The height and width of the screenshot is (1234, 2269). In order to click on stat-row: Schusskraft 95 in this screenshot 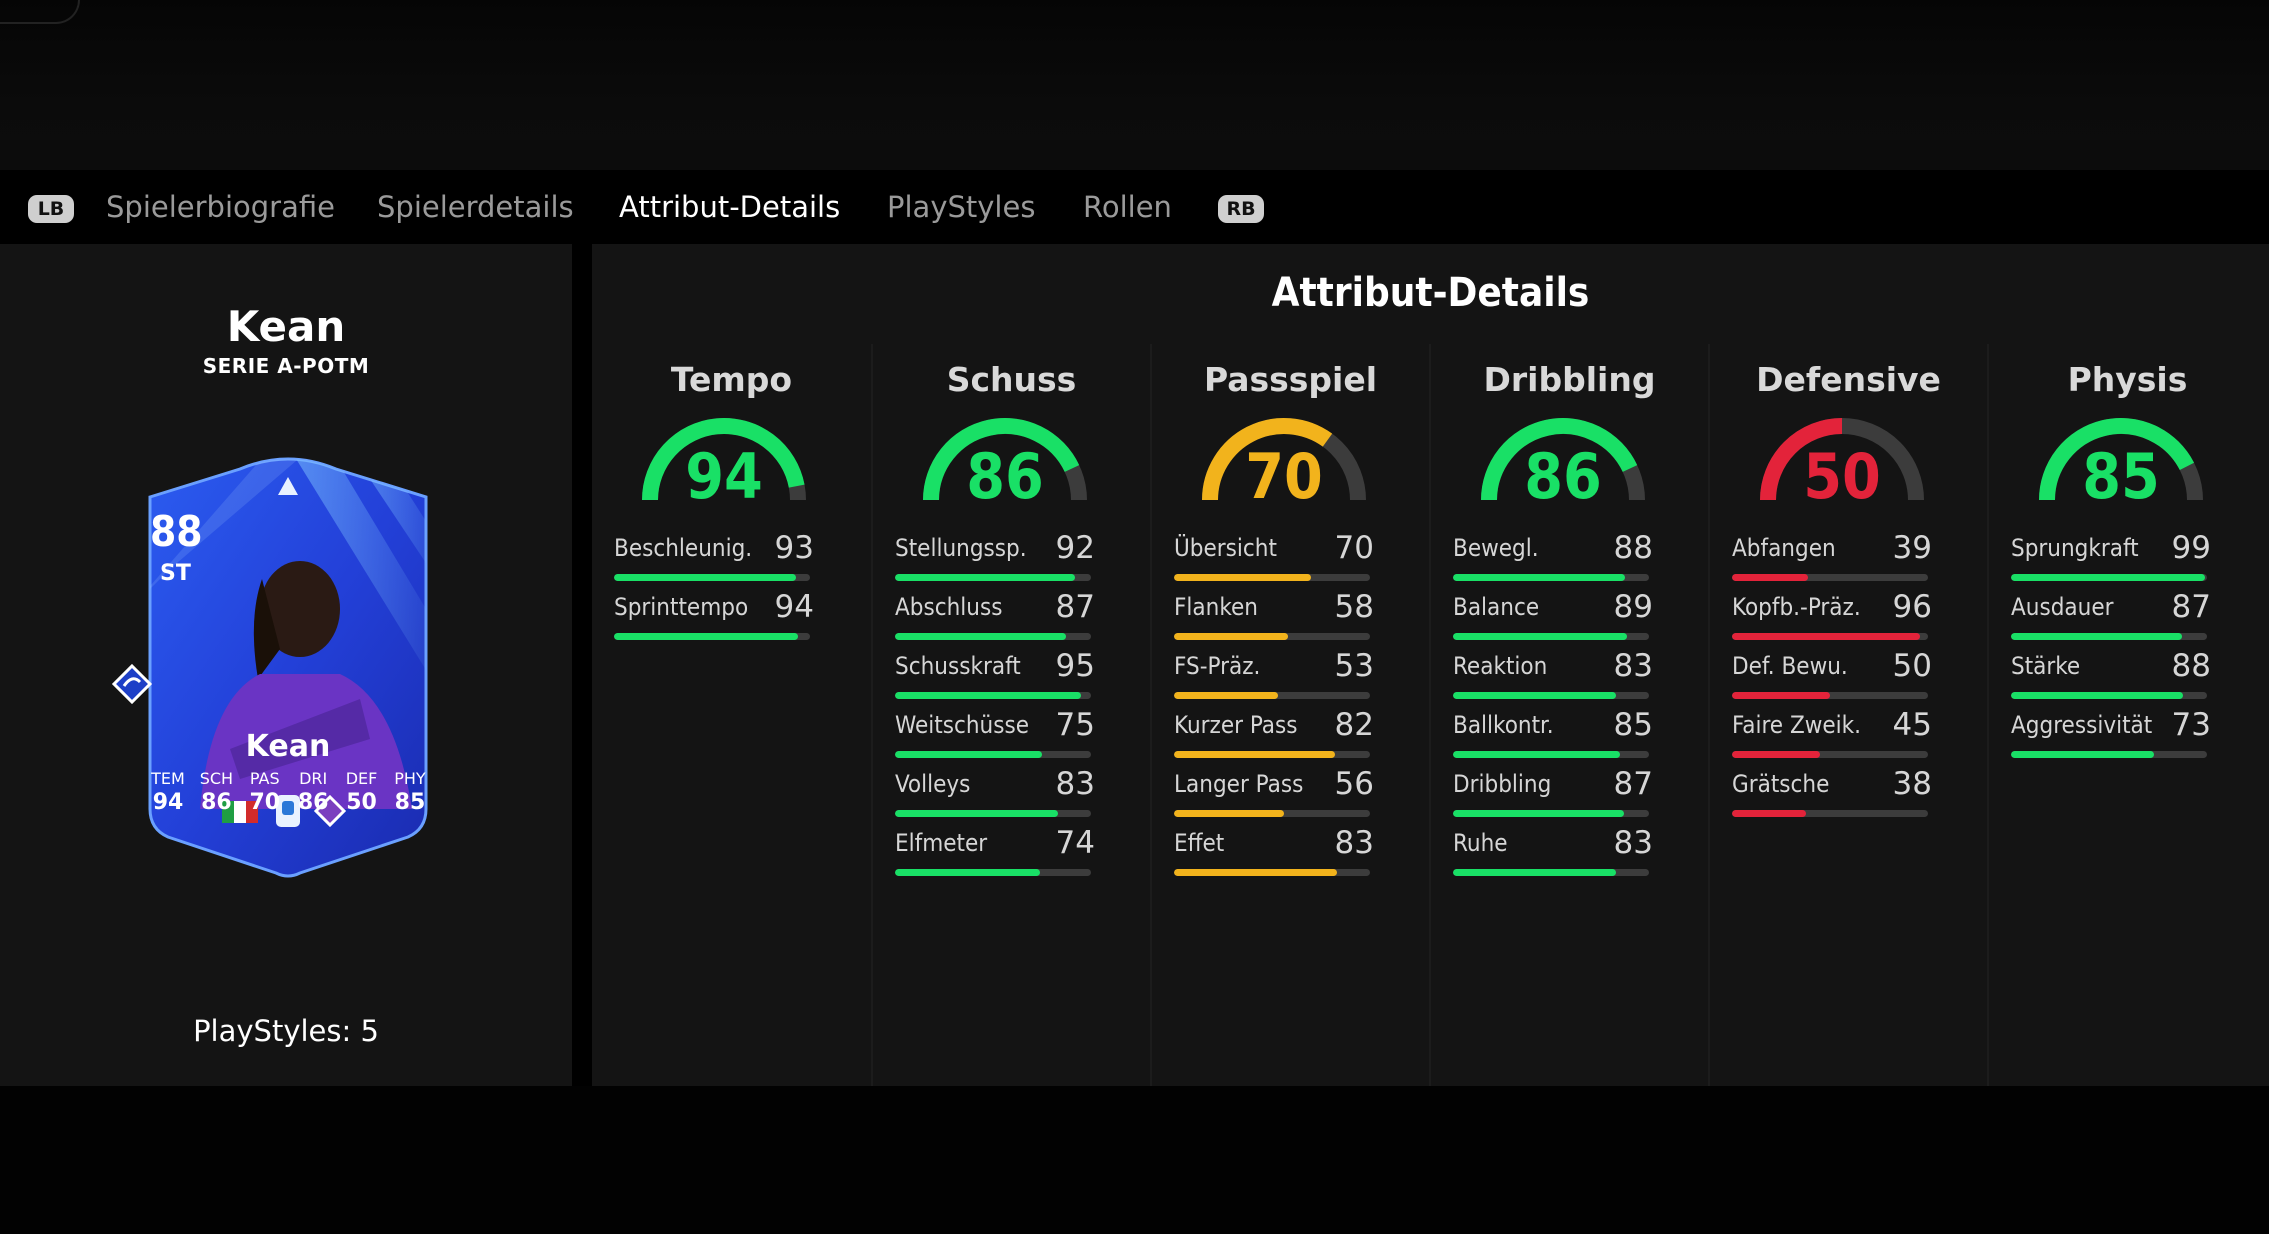, I will do `click(995, 680)`.